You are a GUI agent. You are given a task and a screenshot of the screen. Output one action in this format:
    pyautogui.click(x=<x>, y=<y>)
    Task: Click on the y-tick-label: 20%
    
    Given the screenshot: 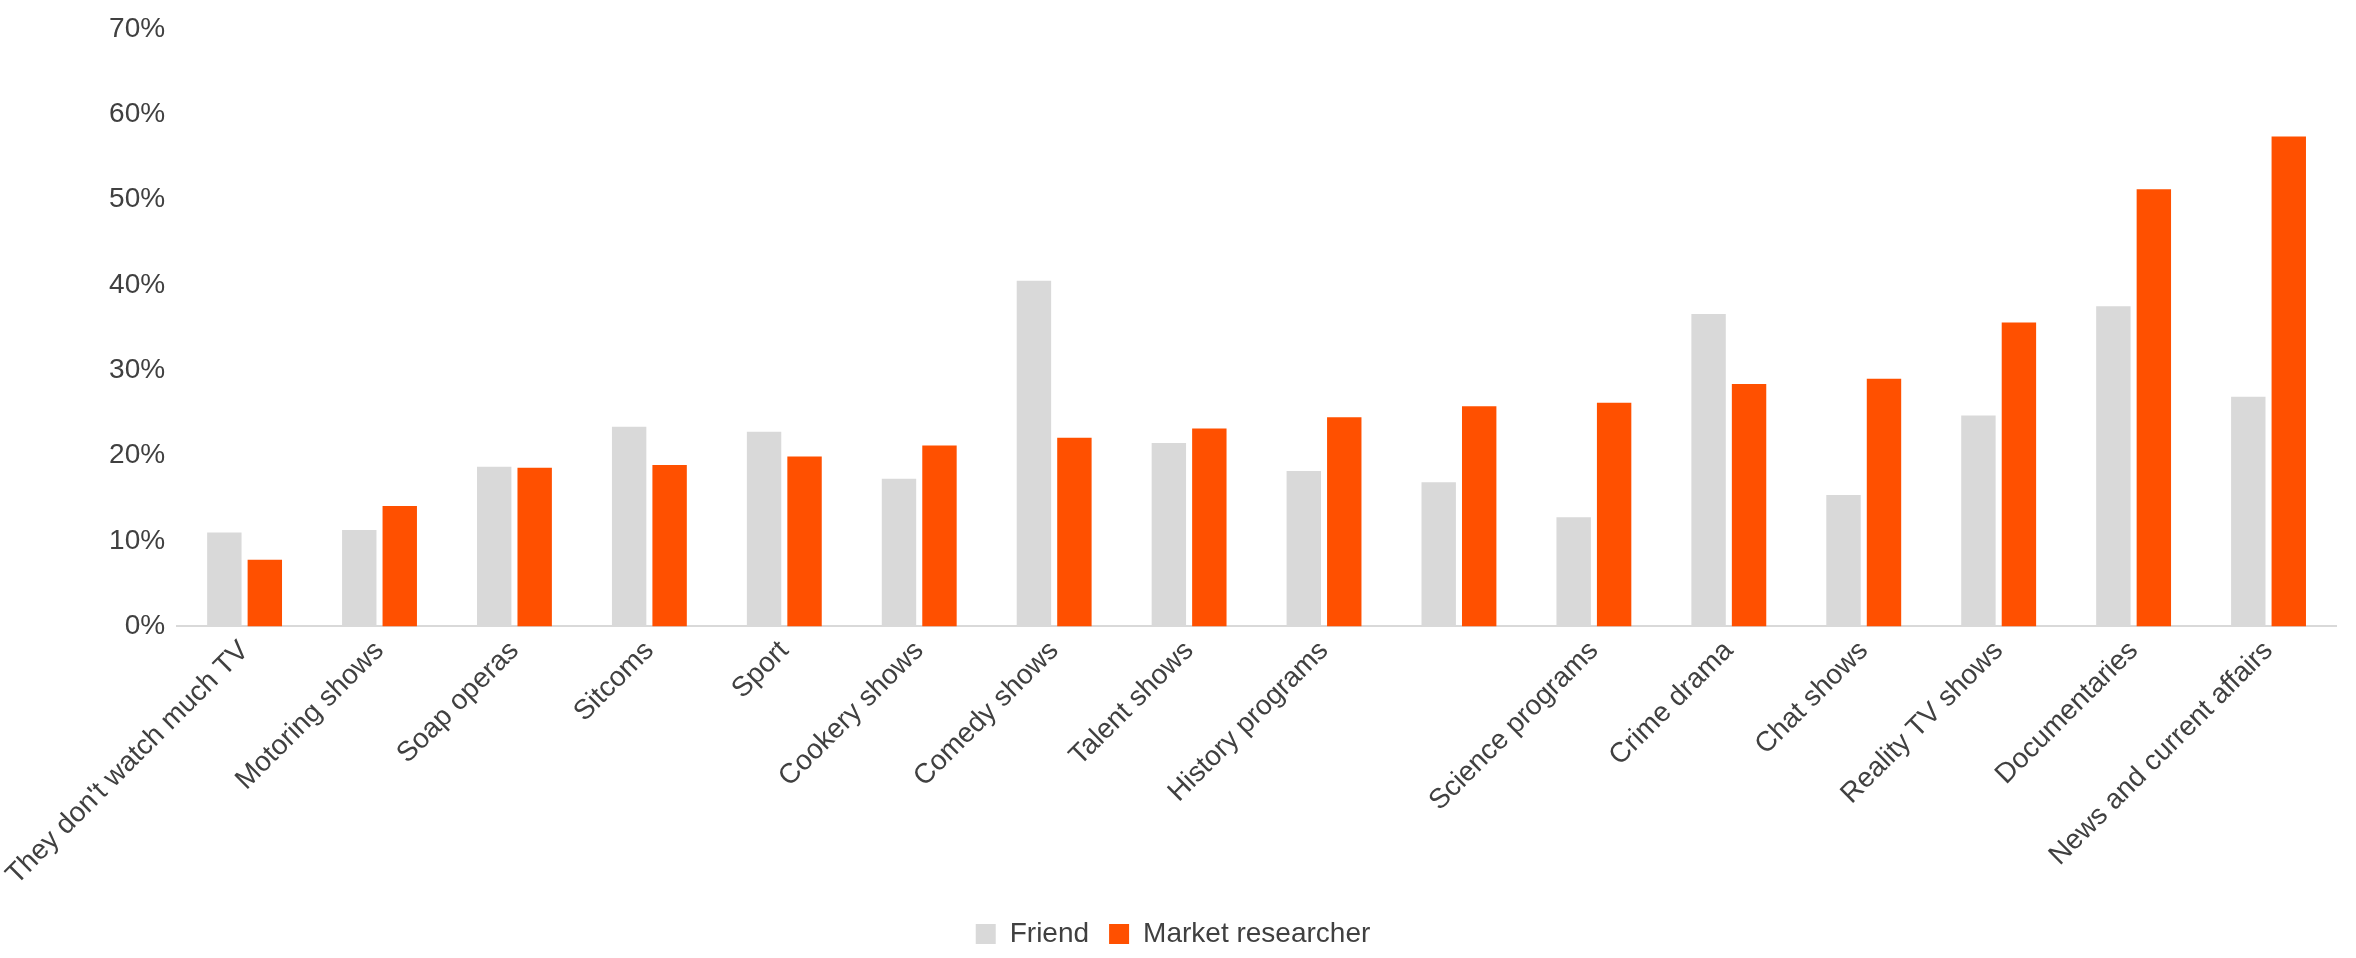 What is the action you would take?
    pyautogui.click(x=137, y=454)
    